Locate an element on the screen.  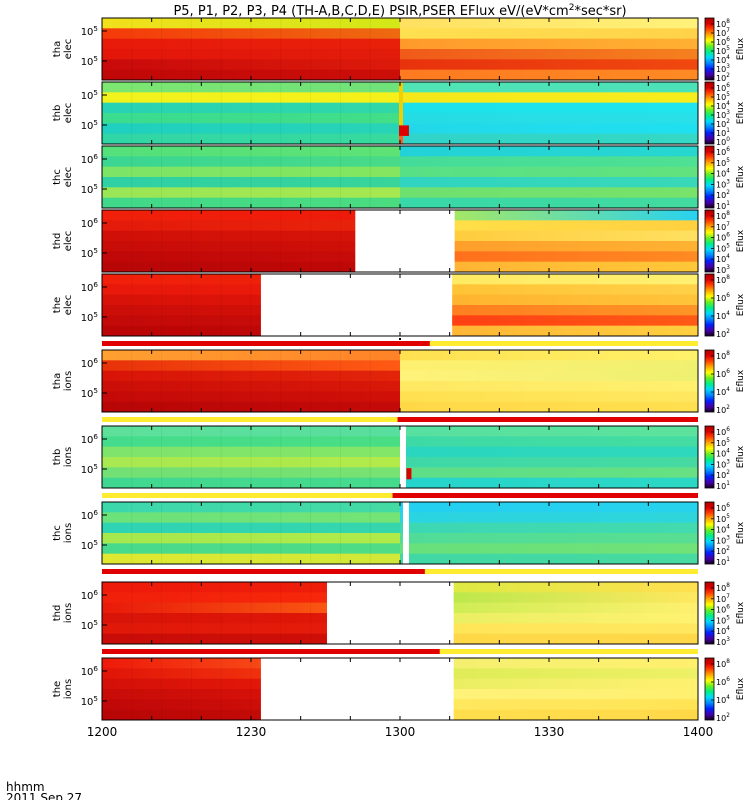
colorbar-6: 108 106 104 102 Eflux is located at coordinates (725, 382).